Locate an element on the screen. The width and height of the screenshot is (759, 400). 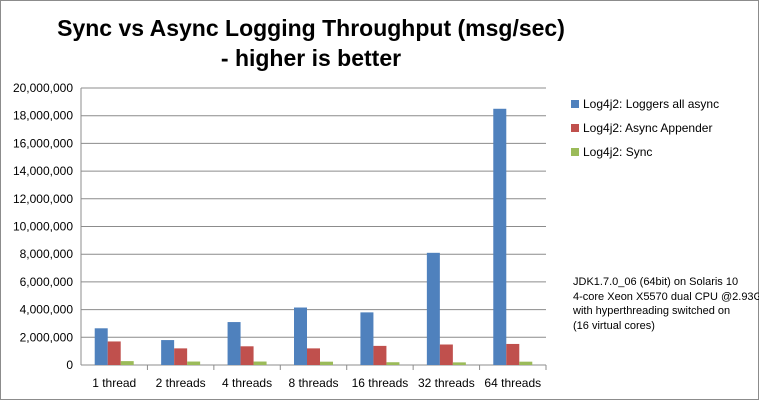
x-tick-label: 16 threads is located at coordinates (380, 383).